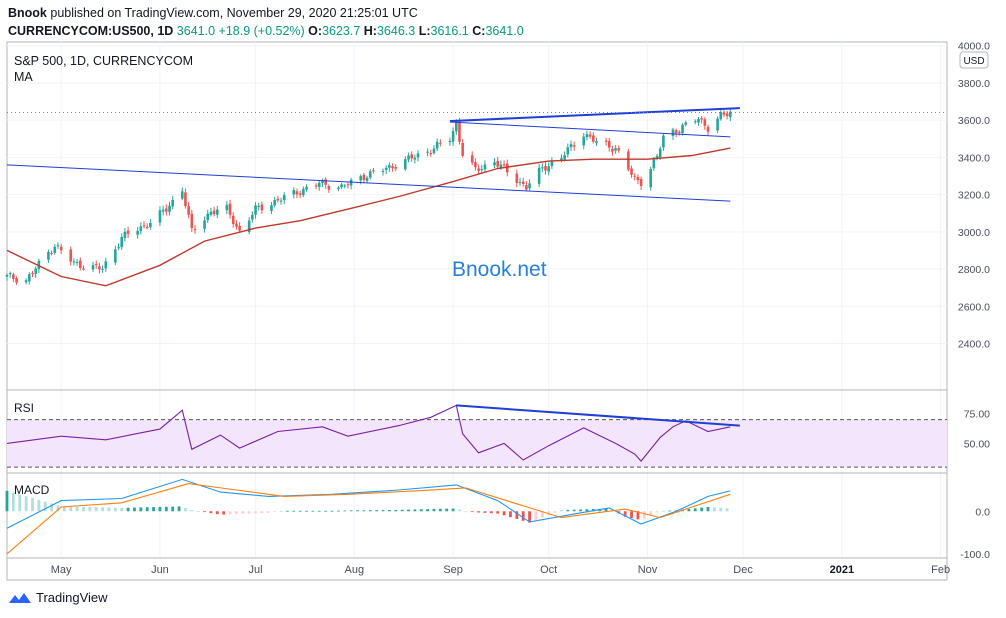 The image size is (1006, 618). Describe the element at coordinates (453, 570) in the screenshot. I see `time-tick-label: Sep` at that location.